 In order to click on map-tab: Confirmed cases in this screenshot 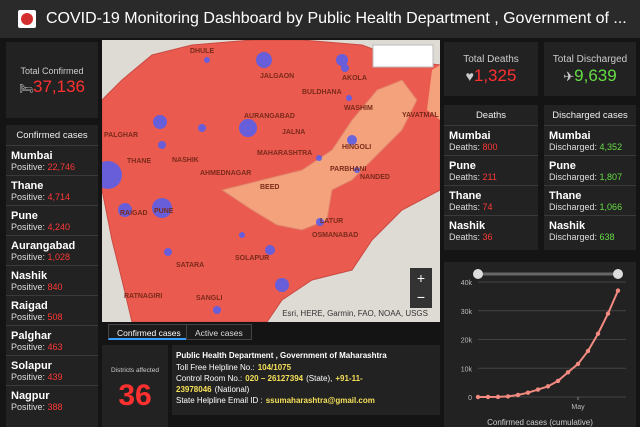, I will do `click(149, 332)`.